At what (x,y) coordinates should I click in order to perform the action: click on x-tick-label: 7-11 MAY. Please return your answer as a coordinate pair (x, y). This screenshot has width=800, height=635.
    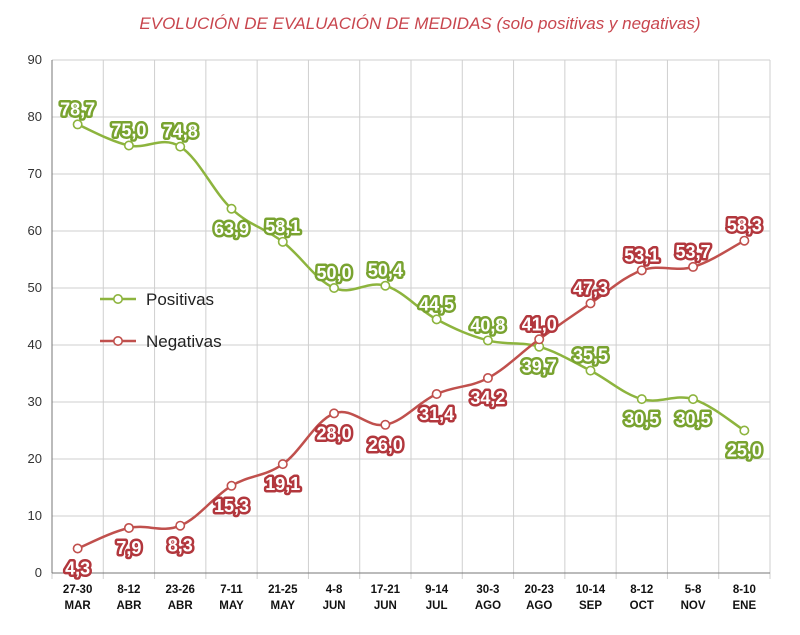
    Looking at the image, I should click on (231, 598).